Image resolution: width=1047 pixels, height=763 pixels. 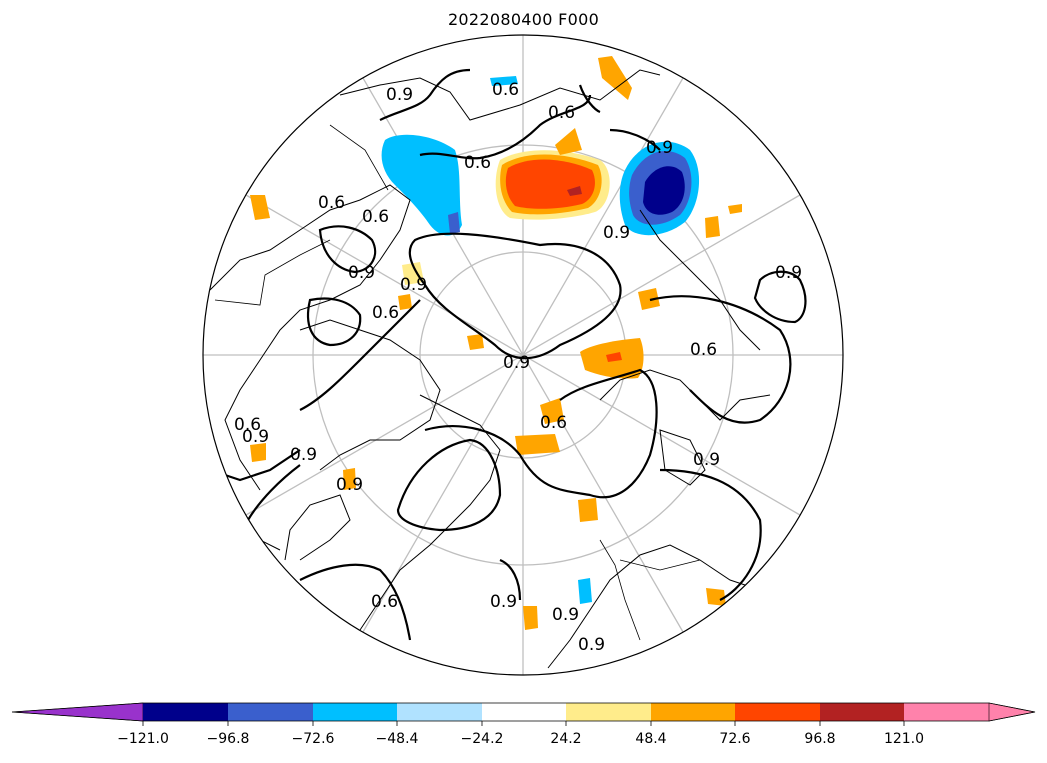 I want to click on colorbar-extend-high, so click(x=1012, y=712).